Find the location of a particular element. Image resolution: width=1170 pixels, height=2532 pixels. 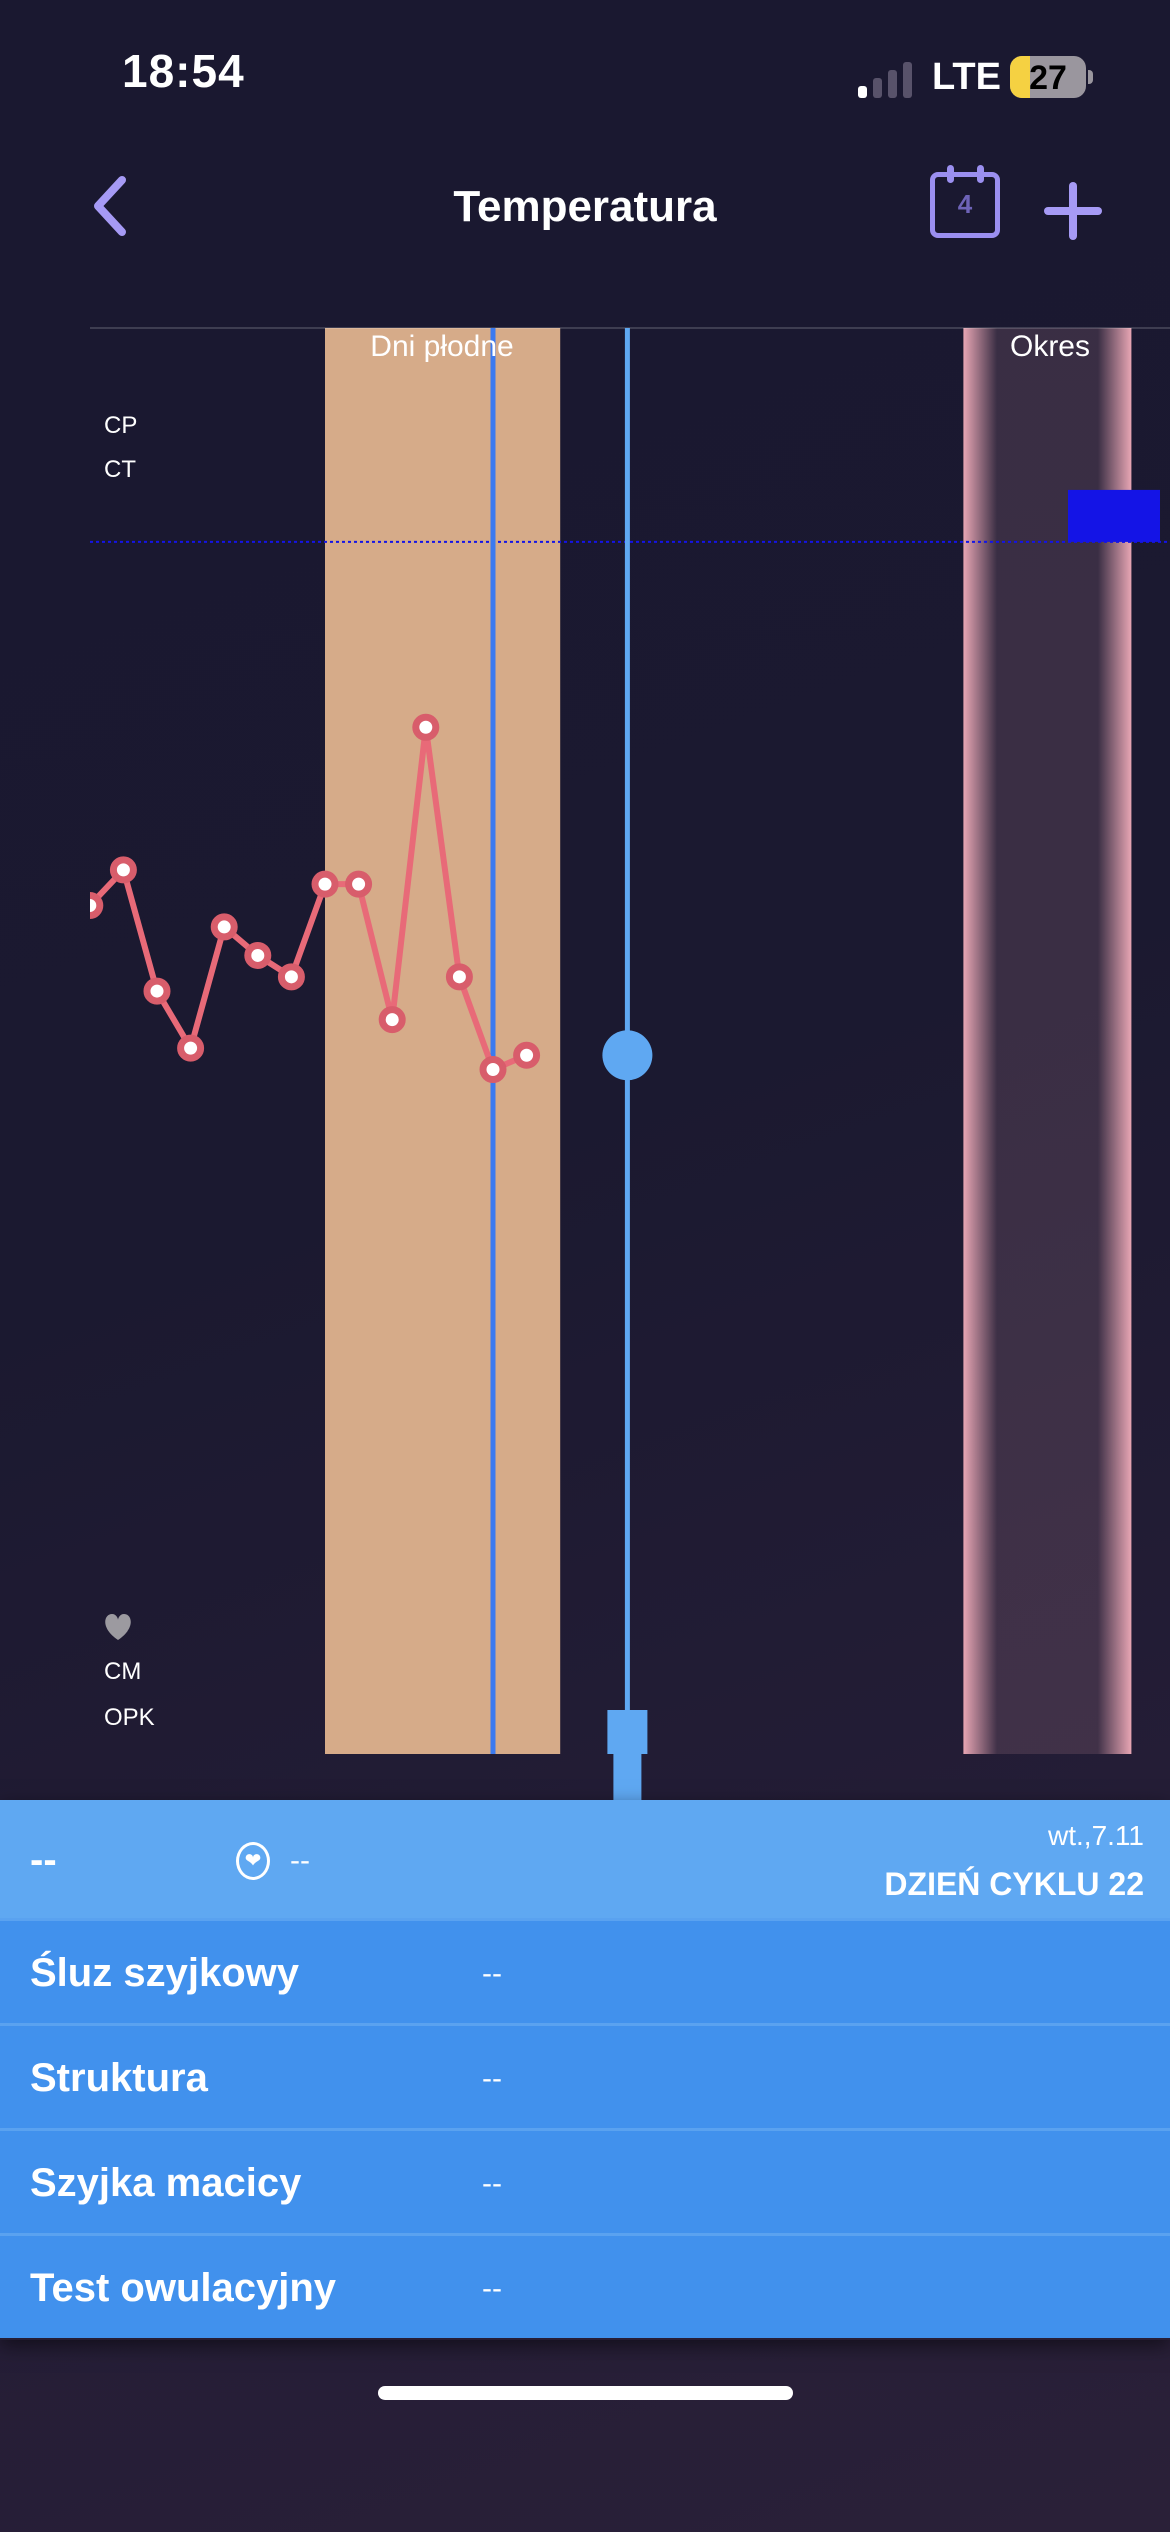

day-summary: -- ❤ -- wt.,7.11 DZIEŃ CYKLU 22 is located at coordinates (585, 1859).